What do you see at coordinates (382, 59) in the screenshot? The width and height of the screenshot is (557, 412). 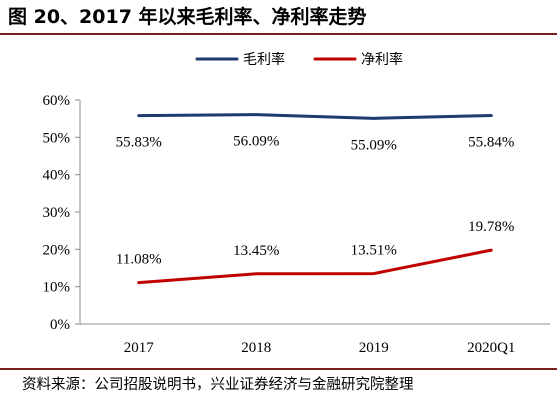 I see `legend-label-2: 净利率` at bounding box center [382, 59].